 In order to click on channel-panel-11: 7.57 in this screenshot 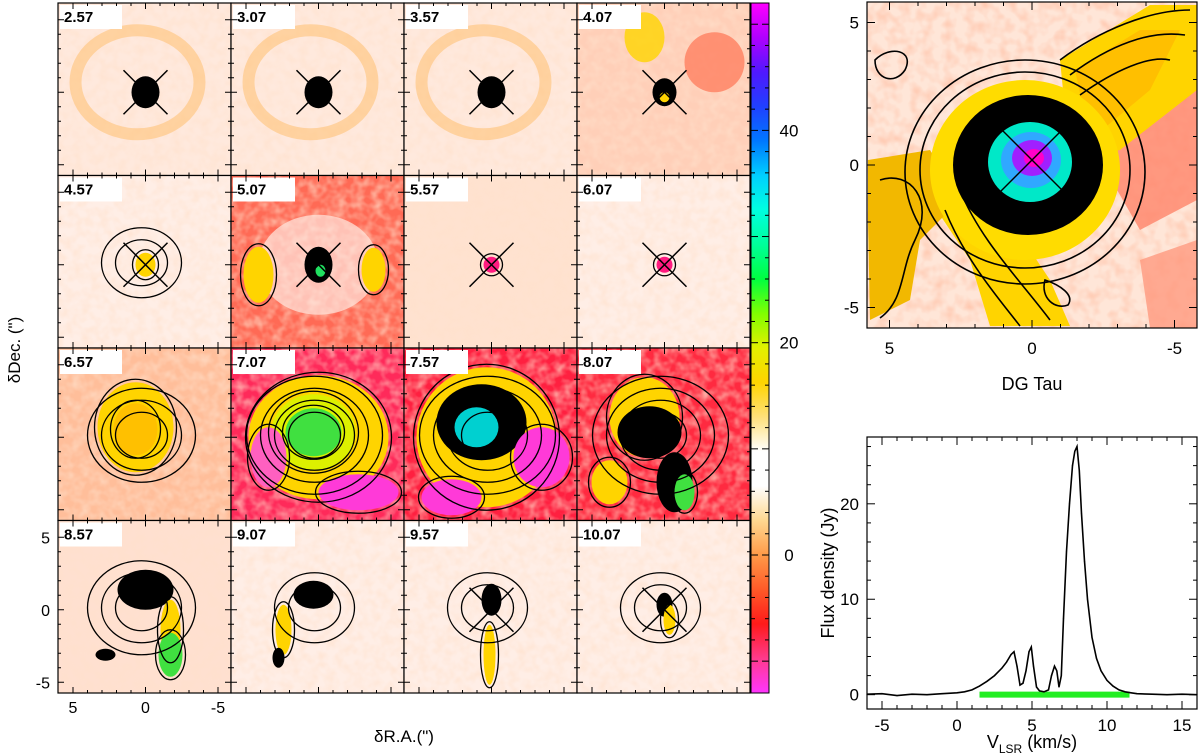, I will do `click(490, 434)`.